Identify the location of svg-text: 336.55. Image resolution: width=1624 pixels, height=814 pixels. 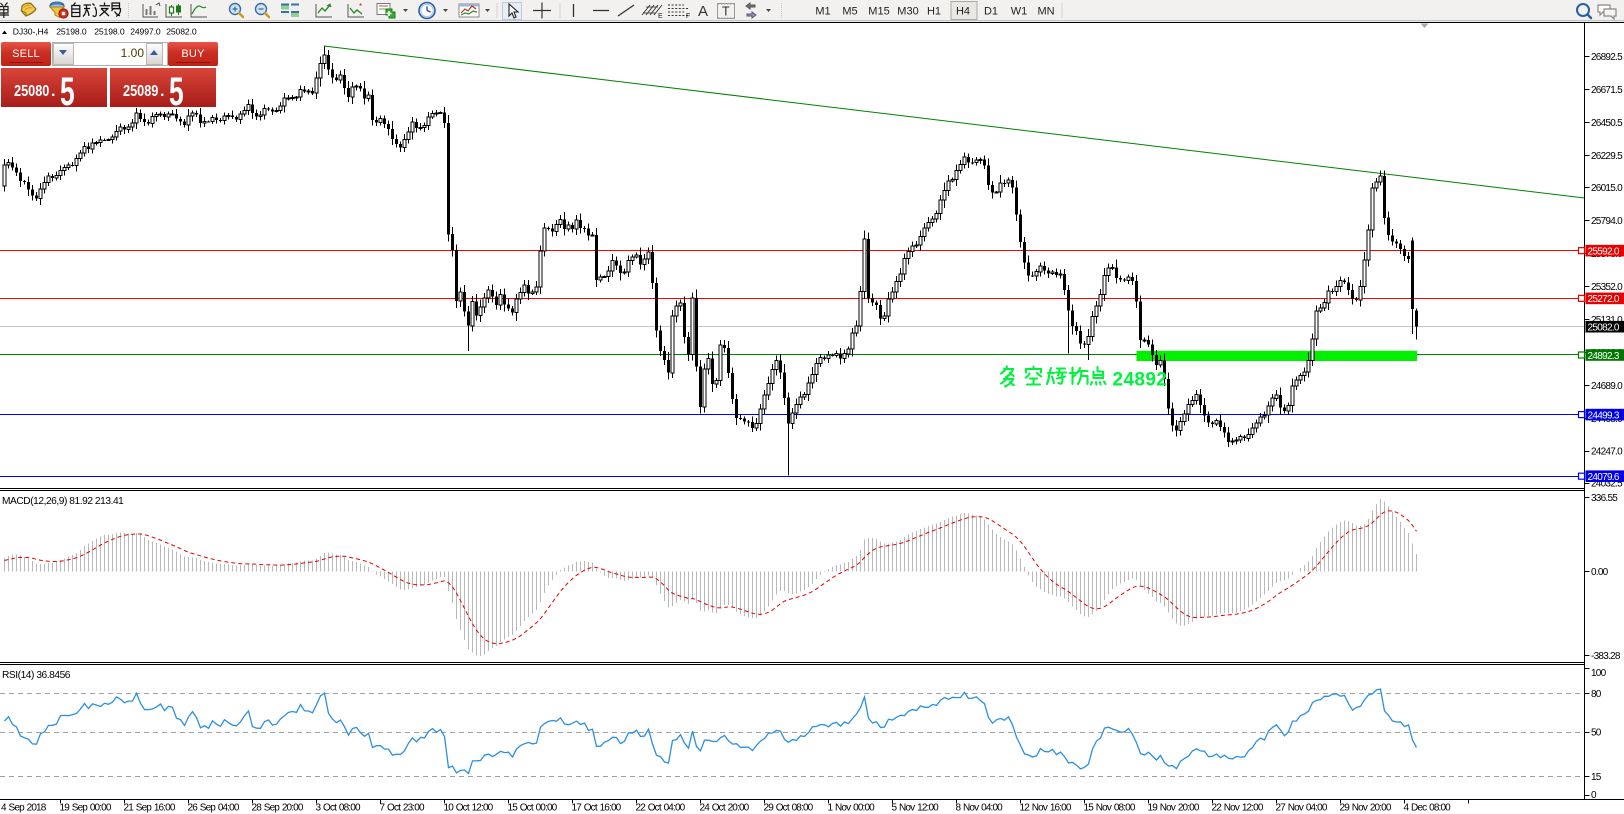
(1604, 498).